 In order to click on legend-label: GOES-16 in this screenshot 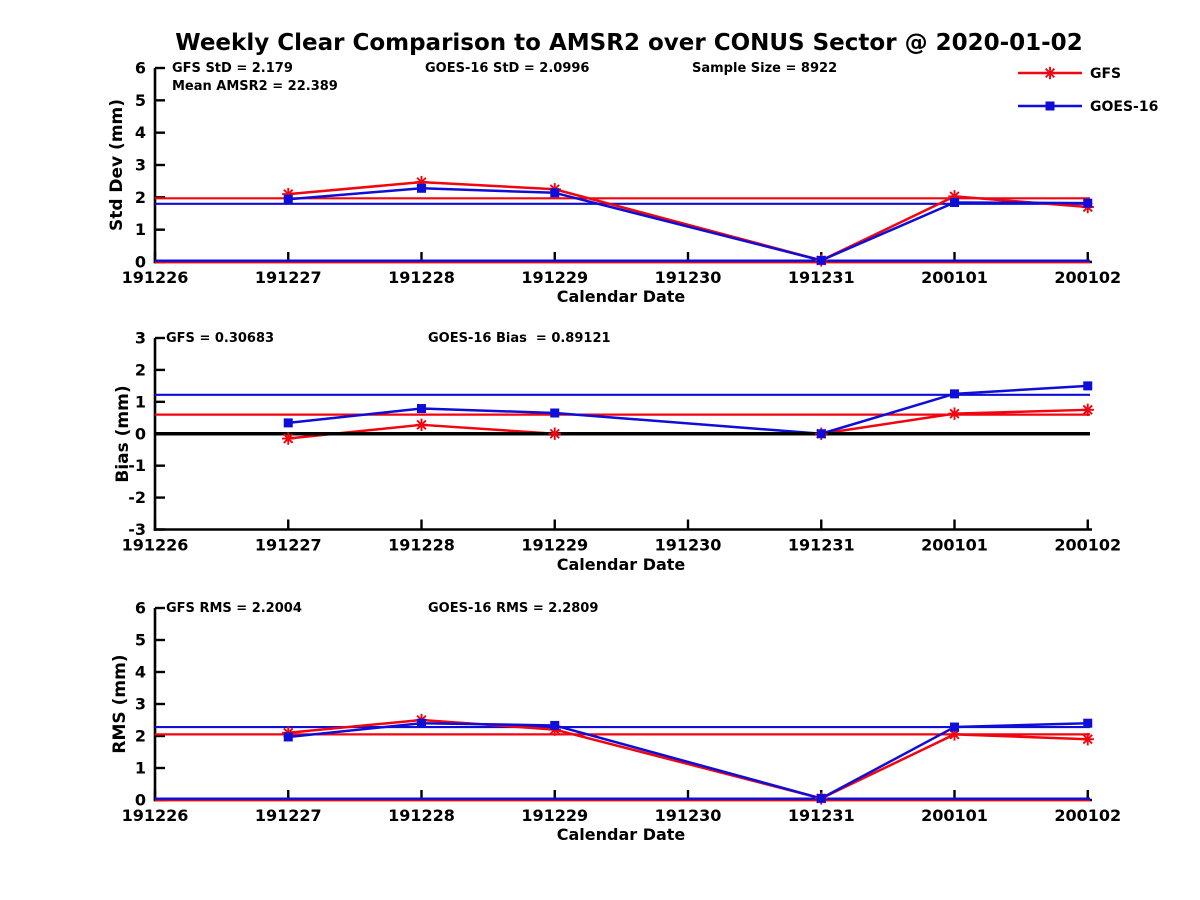, I will do `click(1124, 107)`.